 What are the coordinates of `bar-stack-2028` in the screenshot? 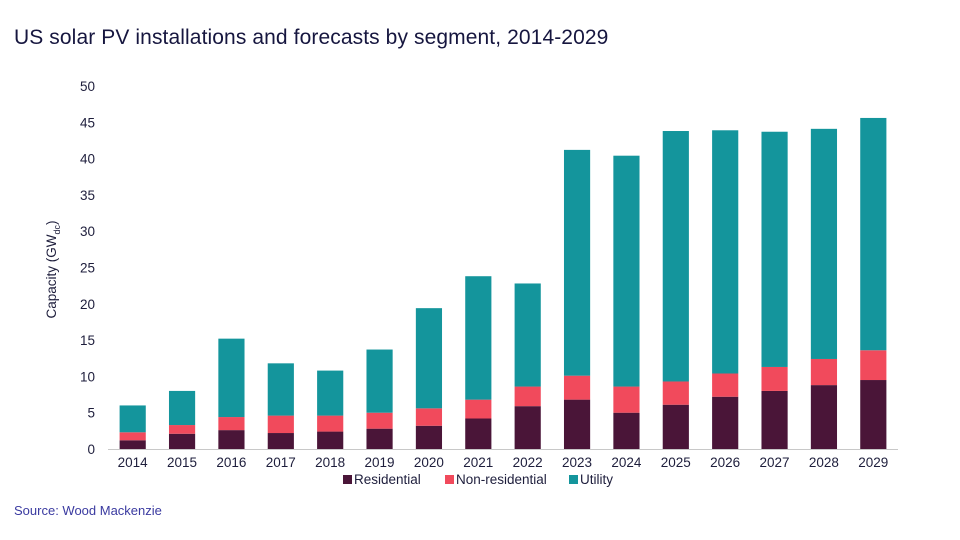 It's located at (824, 288).